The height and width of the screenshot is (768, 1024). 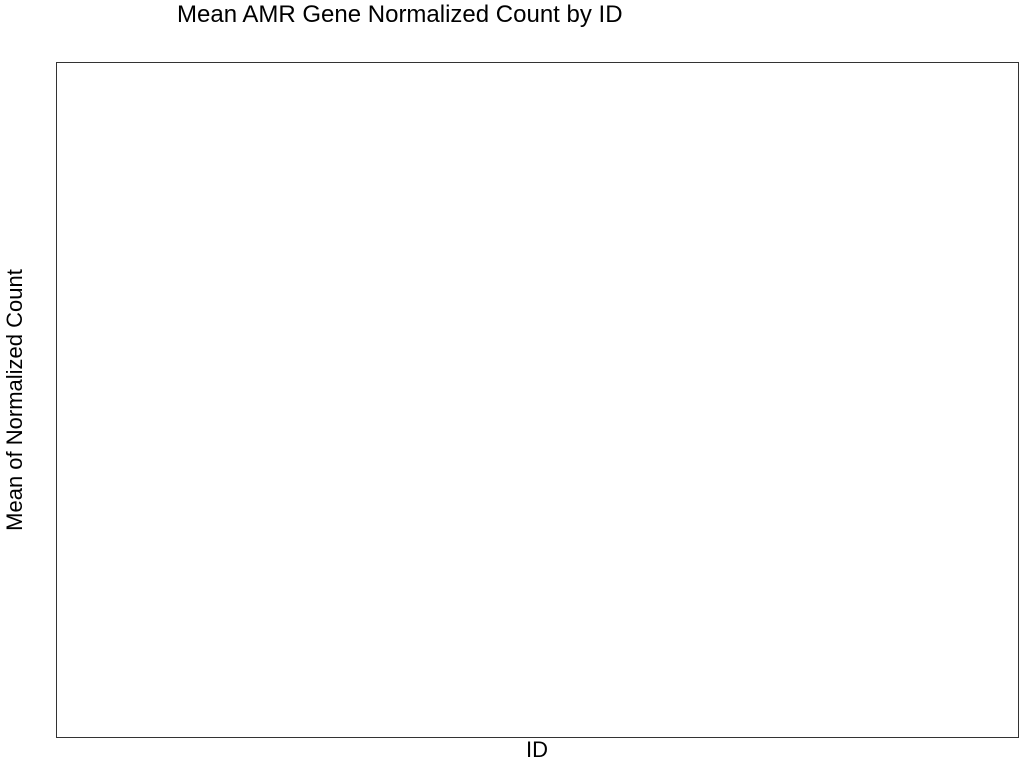 I want to click on chart-title: Mean AMR Gene Normalized Count by ID, so click(x=400, y=14).